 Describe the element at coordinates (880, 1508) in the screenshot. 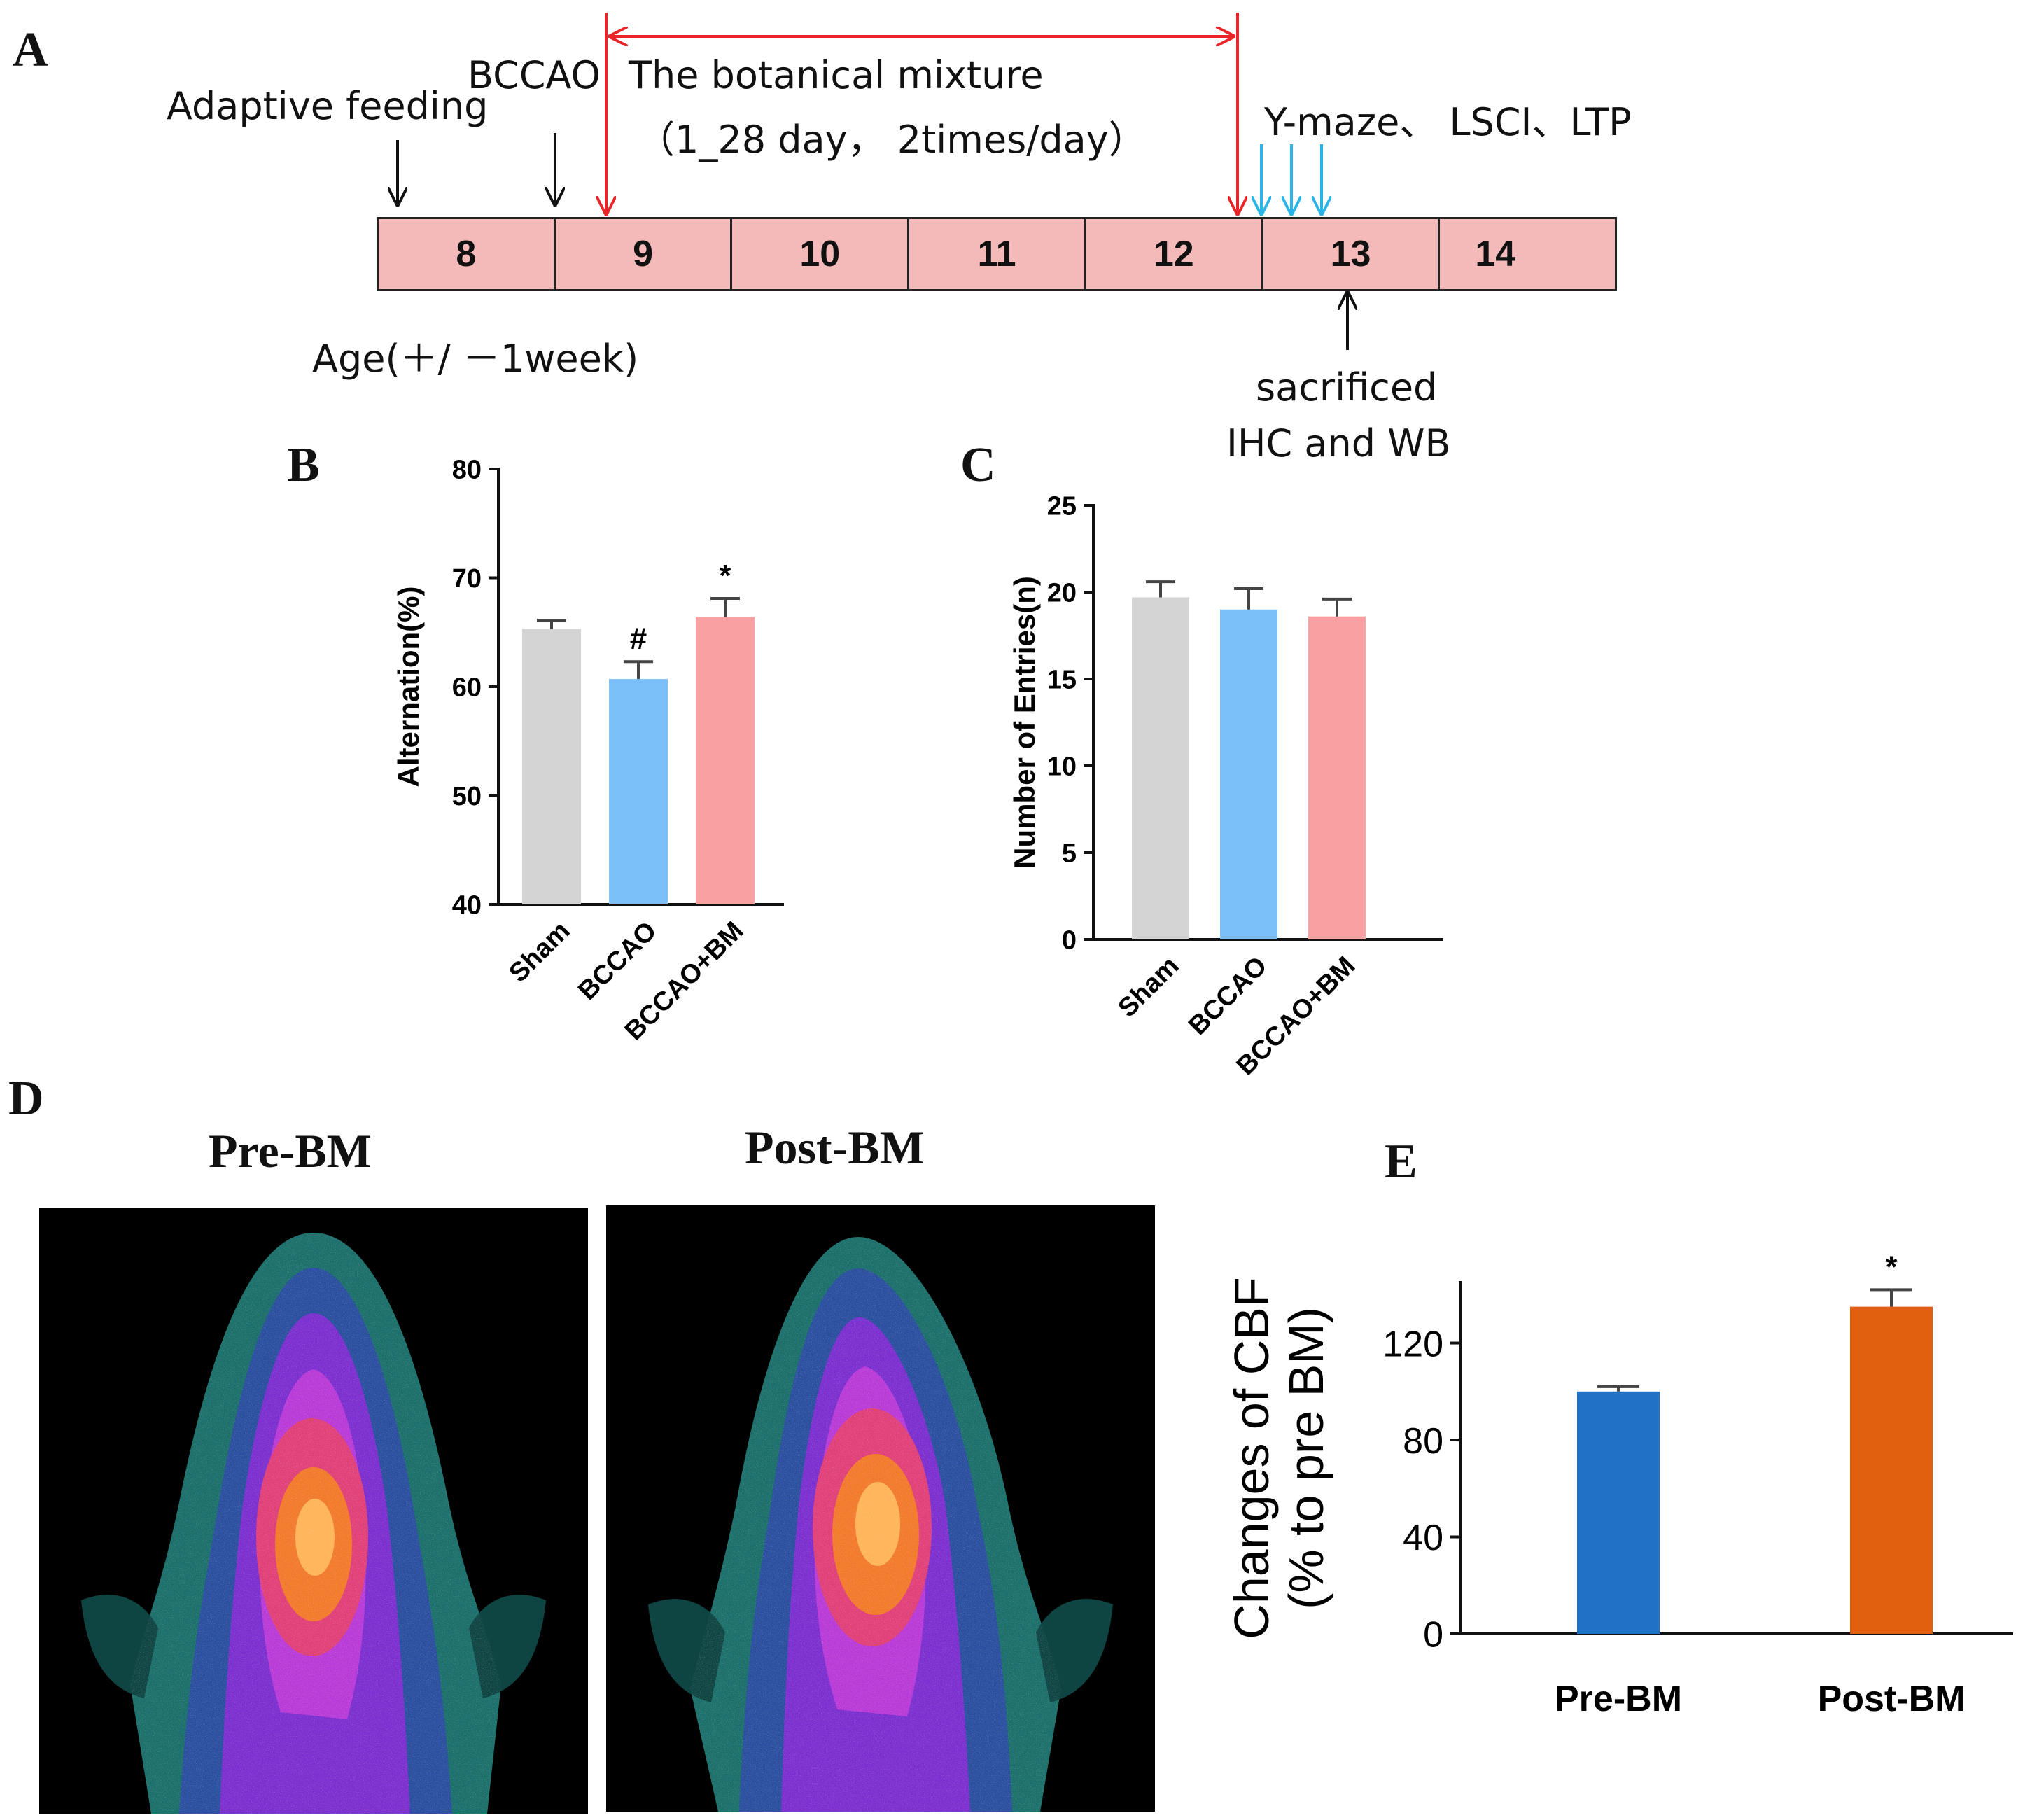

I see `post-bm-perfusion-image` at that location.